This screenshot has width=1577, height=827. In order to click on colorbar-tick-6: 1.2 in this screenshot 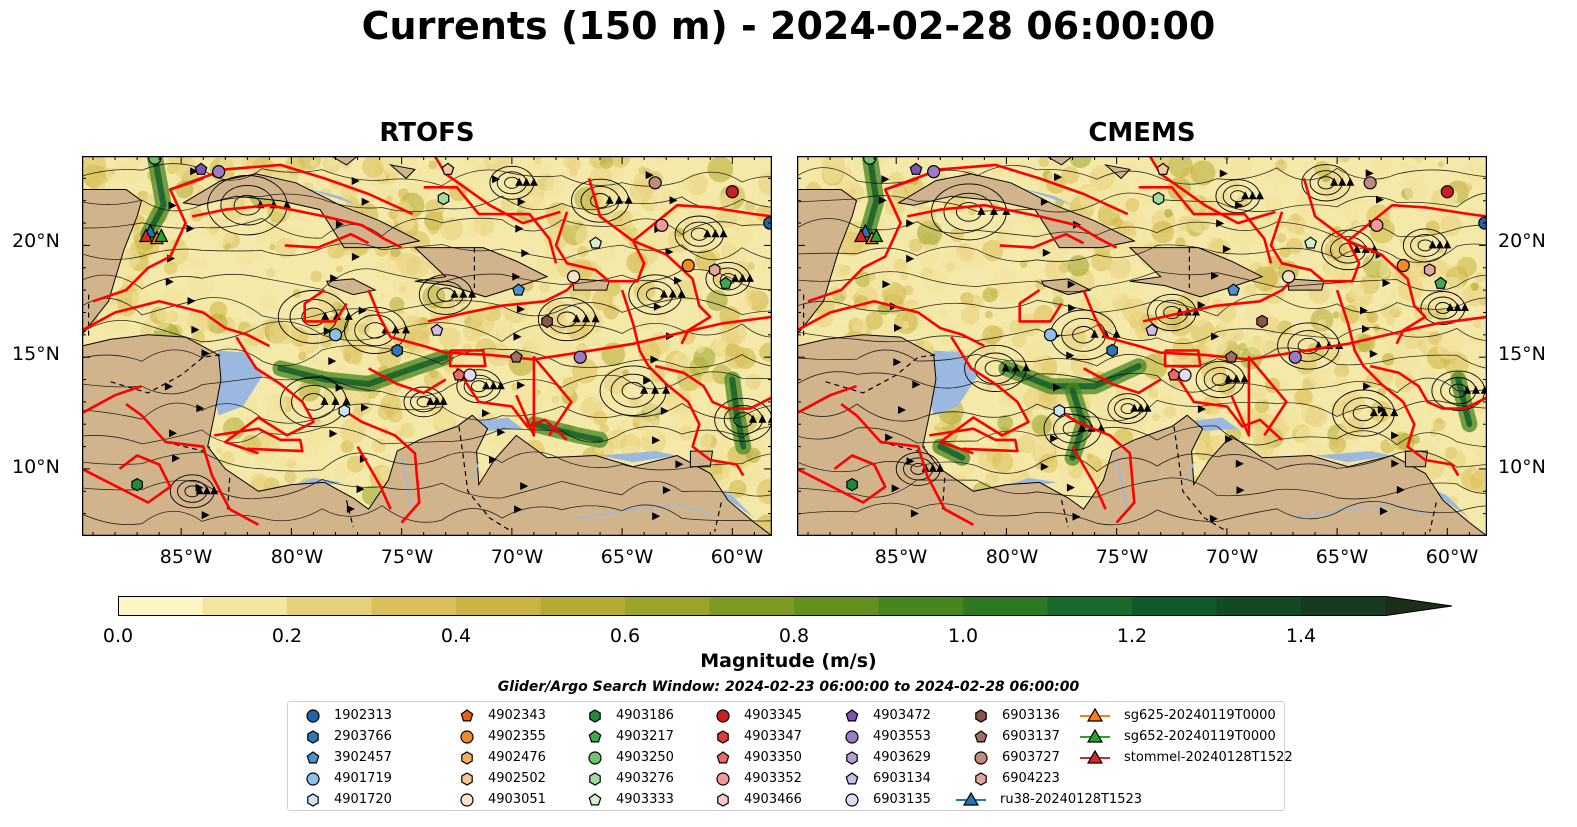, I will do `click(1132, 636)`.